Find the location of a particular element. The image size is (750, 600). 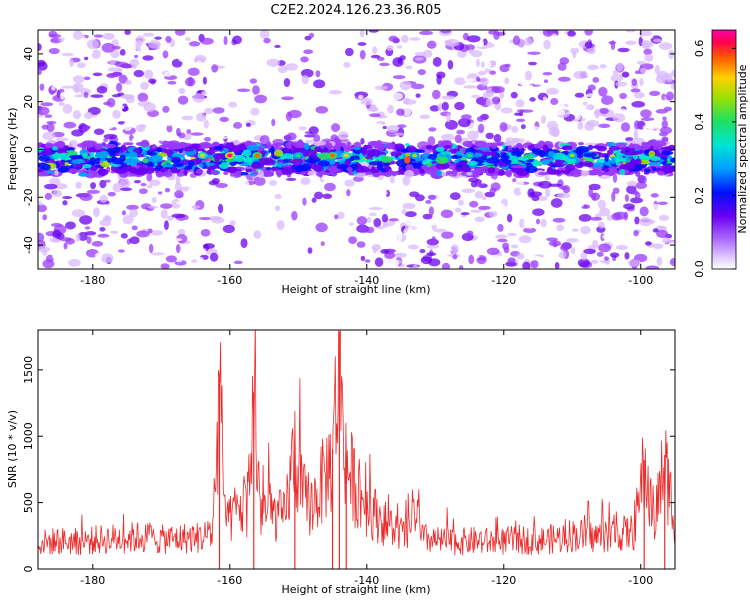

top-x-axis-label: Height of straight line (km) is located at coordinates (355, 289).